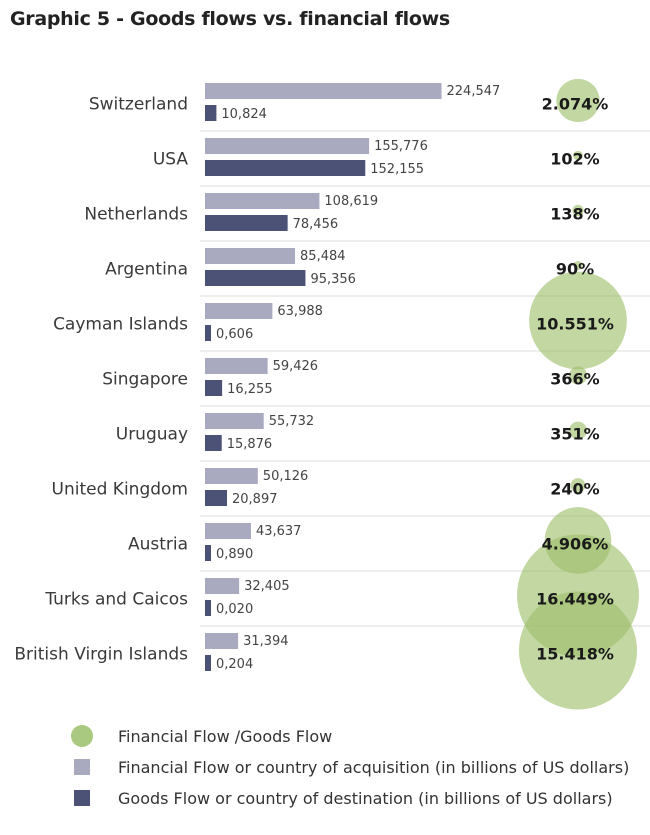  I want to click on financial-value-label: 108,619, so click(351, 201).